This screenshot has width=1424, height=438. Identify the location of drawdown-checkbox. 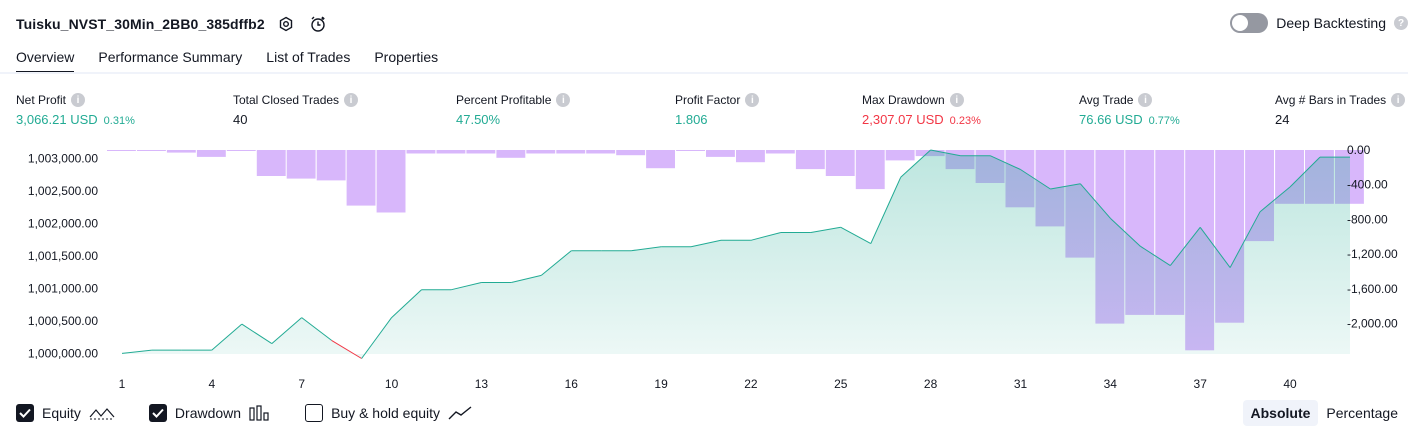
(157, 413).